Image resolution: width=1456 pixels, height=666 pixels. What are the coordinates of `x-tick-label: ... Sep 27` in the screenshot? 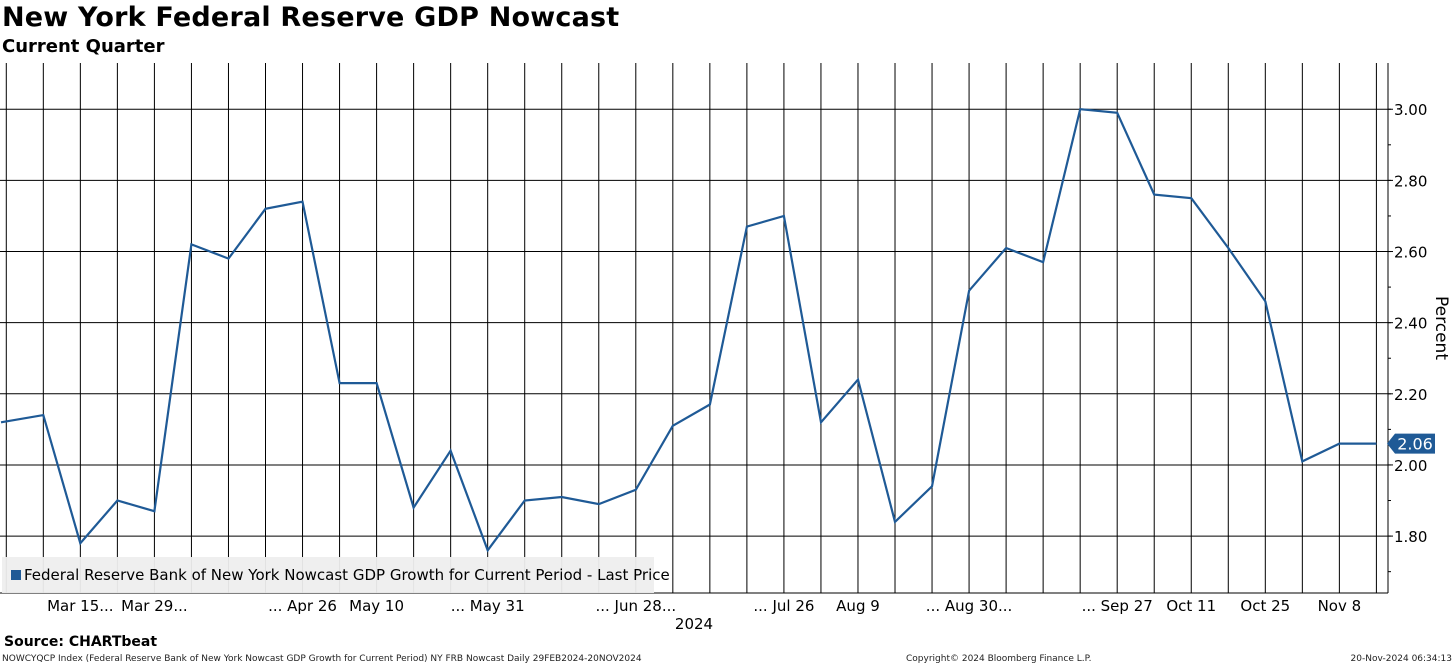 It's located at (1117, 606).